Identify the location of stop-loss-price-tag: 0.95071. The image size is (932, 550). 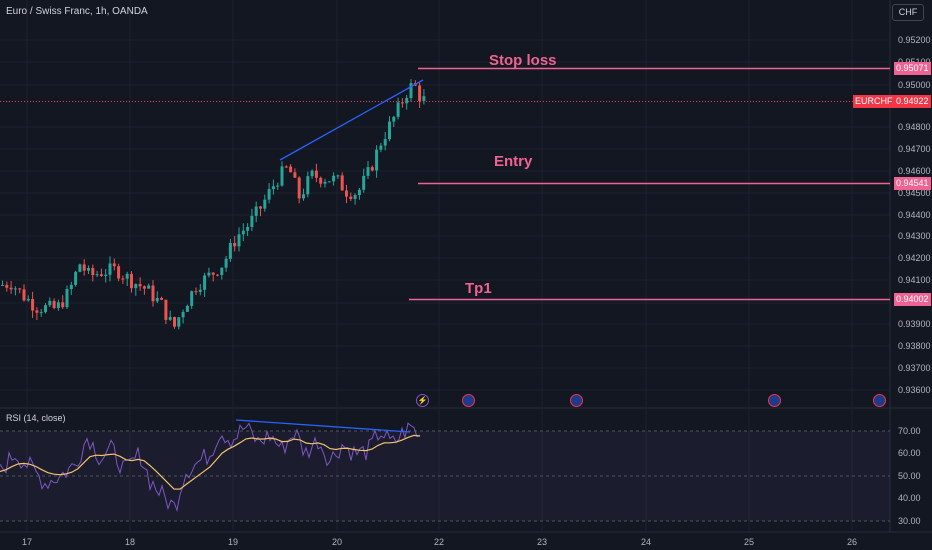
(912, 68).